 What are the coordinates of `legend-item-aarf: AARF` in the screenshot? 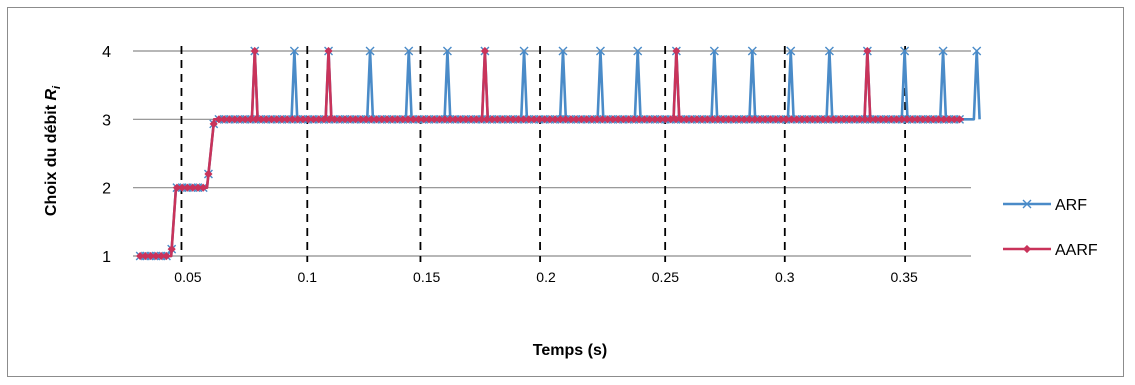 It's located at (1050, 250).